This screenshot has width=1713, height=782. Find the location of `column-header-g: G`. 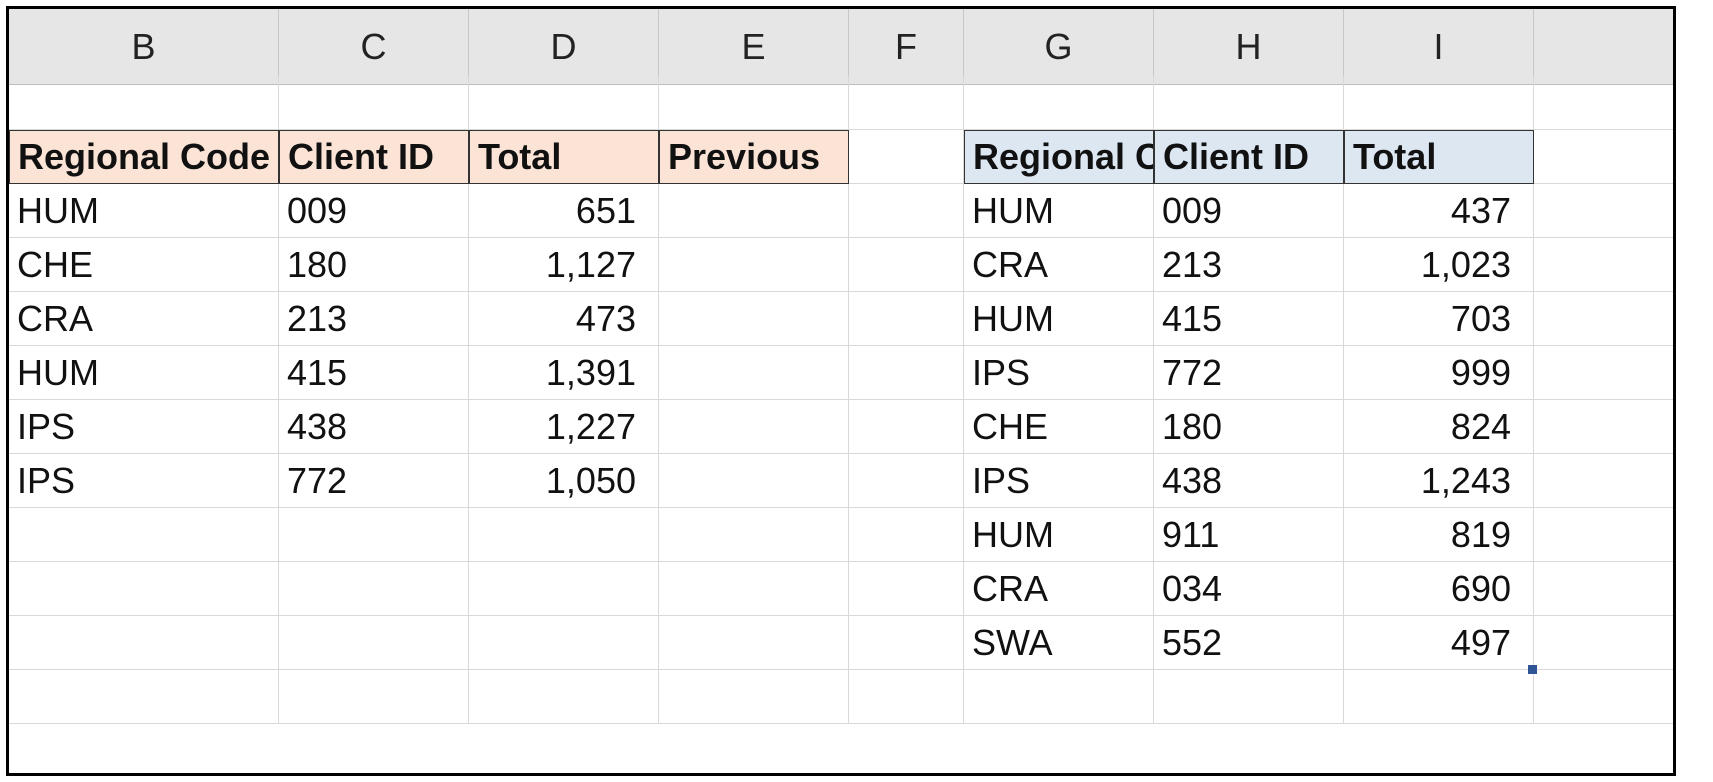

column-header-g: G is located at coordinates (1059, 47).